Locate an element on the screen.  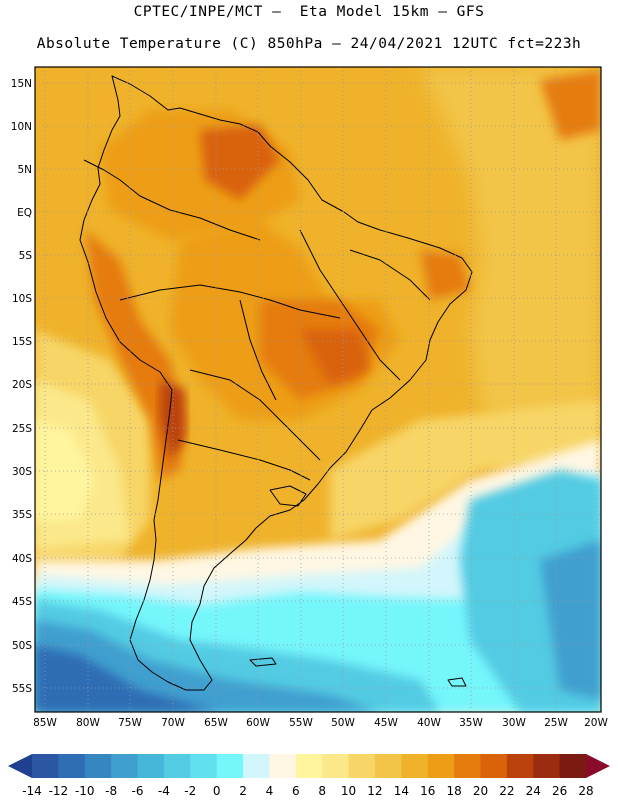
lat-label: 5N is located at coordinates (24, 170).